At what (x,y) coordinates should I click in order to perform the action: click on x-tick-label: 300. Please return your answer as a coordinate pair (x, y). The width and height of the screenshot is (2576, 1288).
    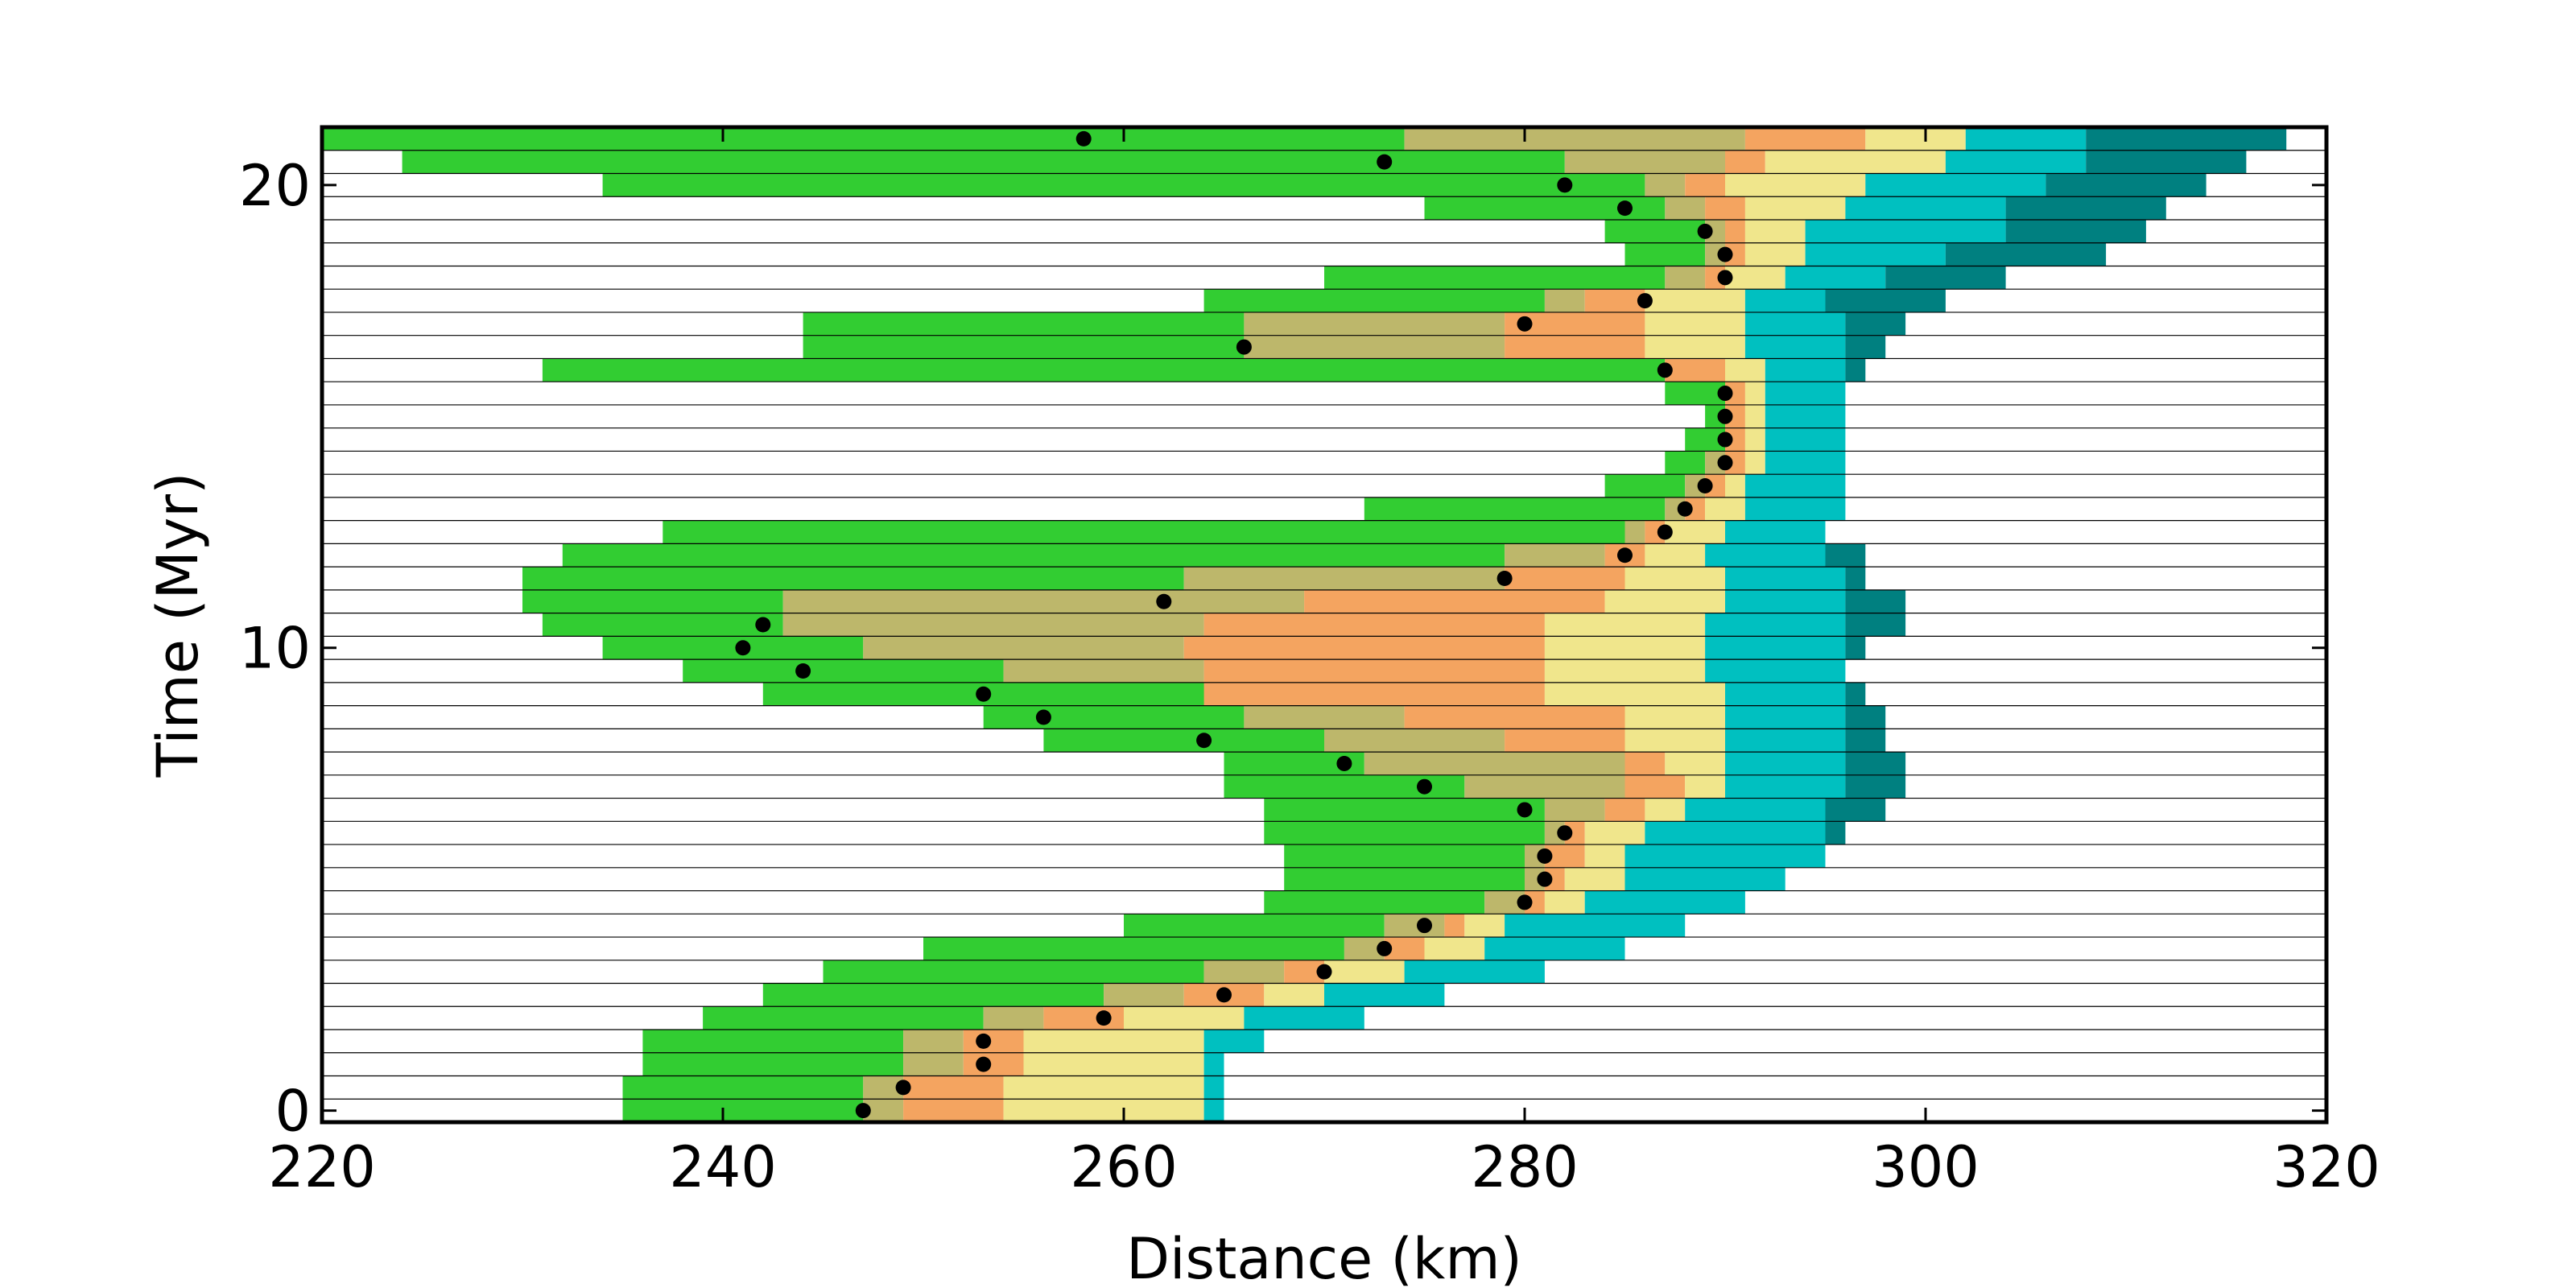
    Looking at the image, I should click on (1926, 1167).